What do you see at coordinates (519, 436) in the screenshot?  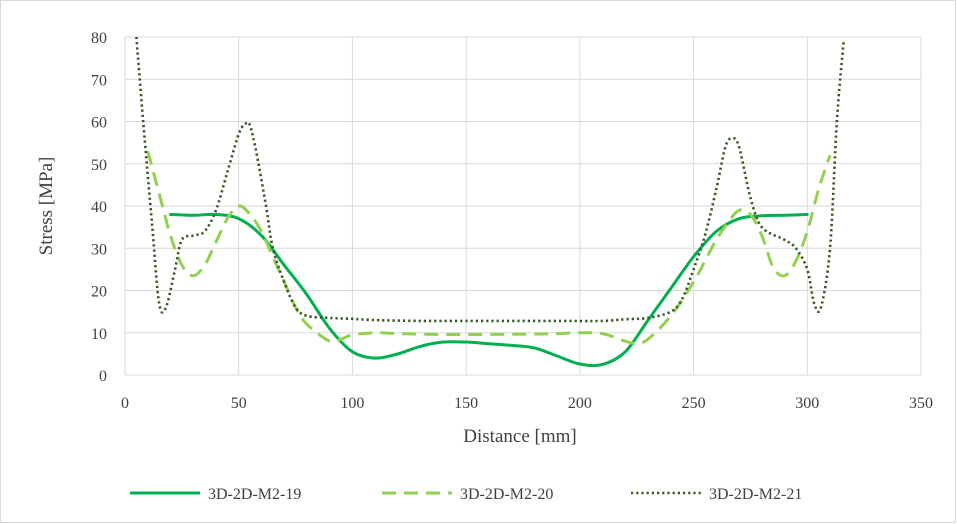 I see `x-axis-title: Distance [mm]` at bounding box center [519, 436].